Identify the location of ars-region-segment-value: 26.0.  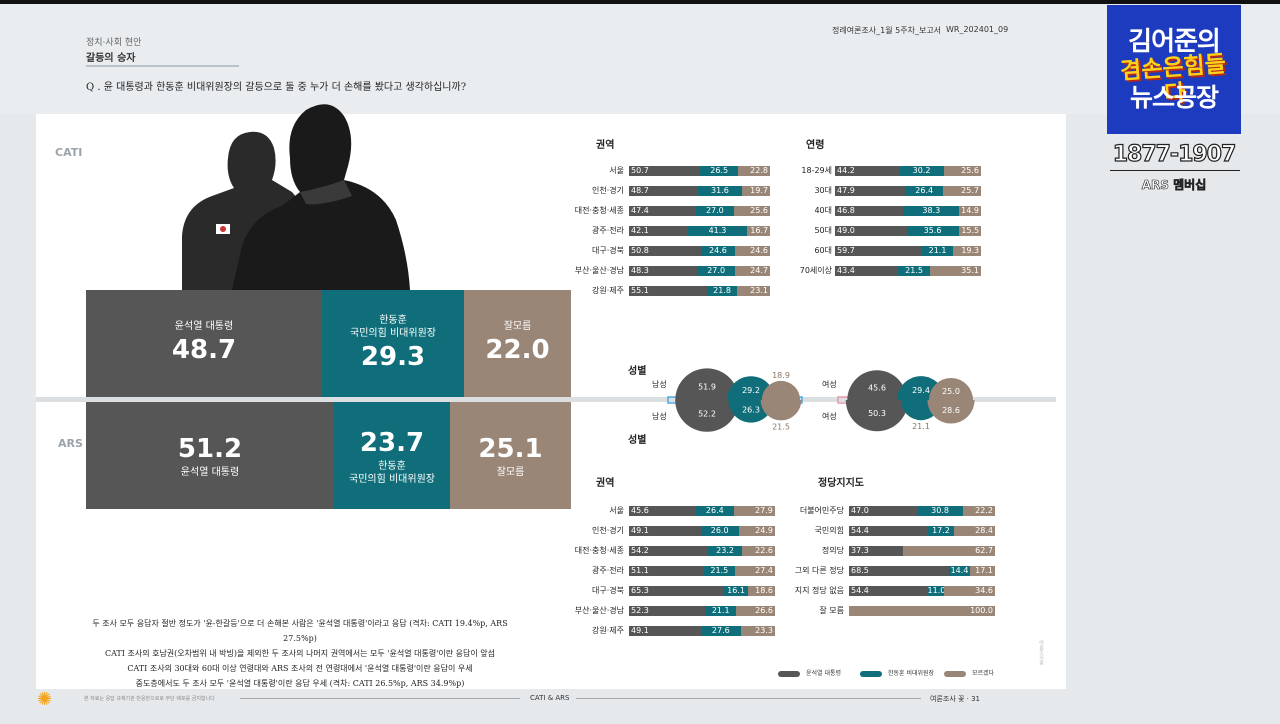
(719, 530).